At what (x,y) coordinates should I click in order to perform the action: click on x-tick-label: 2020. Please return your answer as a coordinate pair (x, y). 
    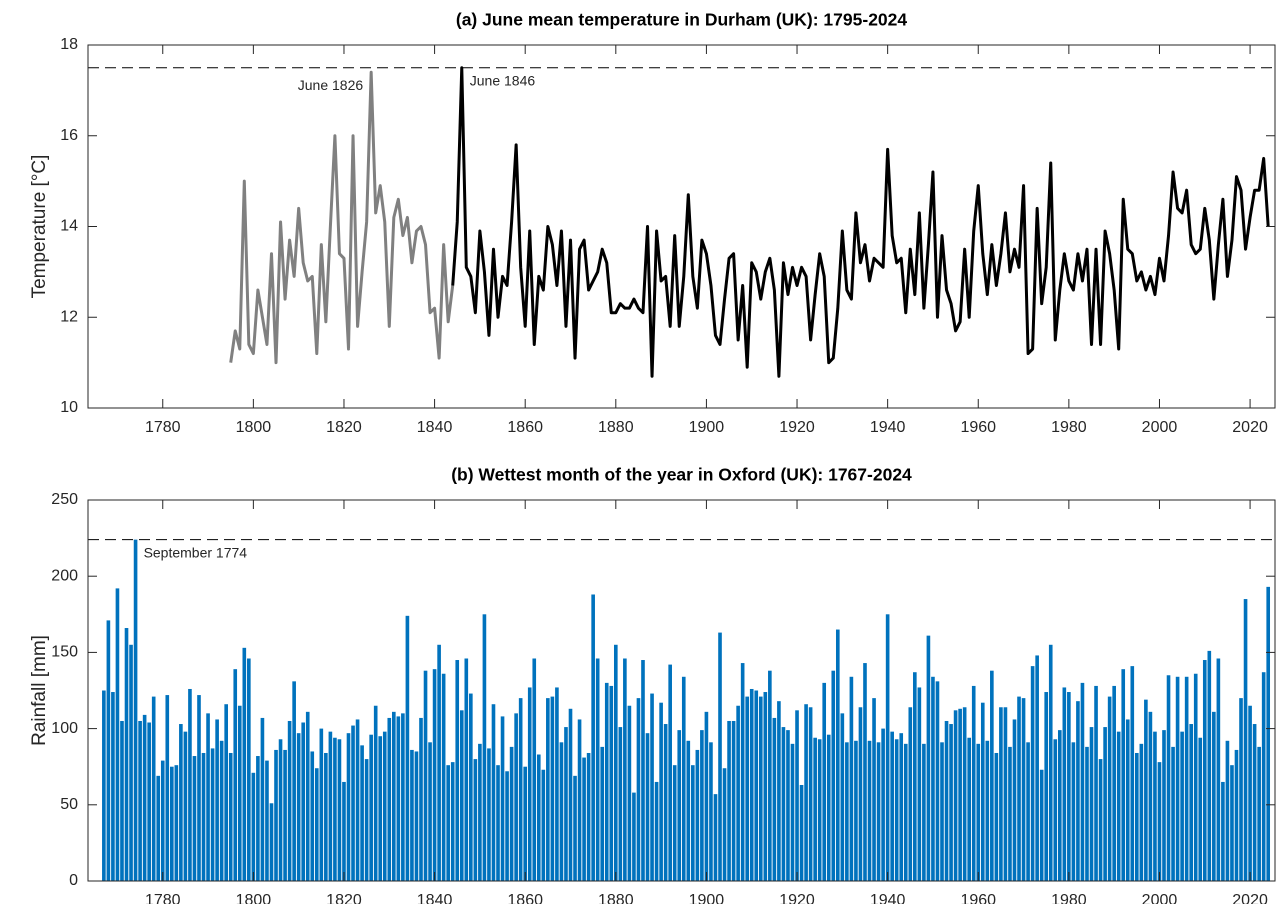
    Looking at the image, I should click on (1250, 427).